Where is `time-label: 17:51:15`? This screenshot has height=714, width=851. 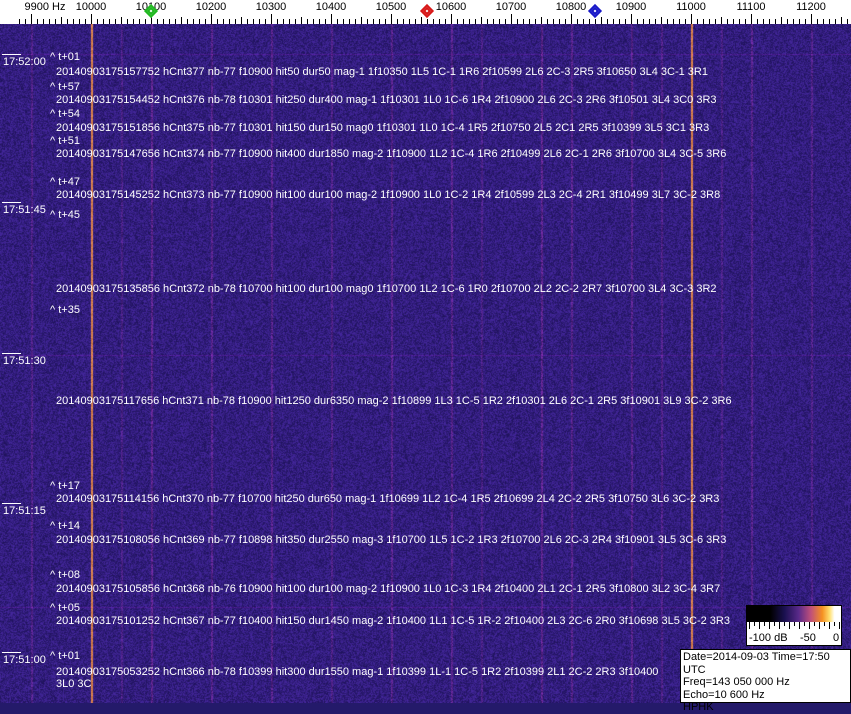
time-label: 17:51:15 is located at coordinates (24, 510).